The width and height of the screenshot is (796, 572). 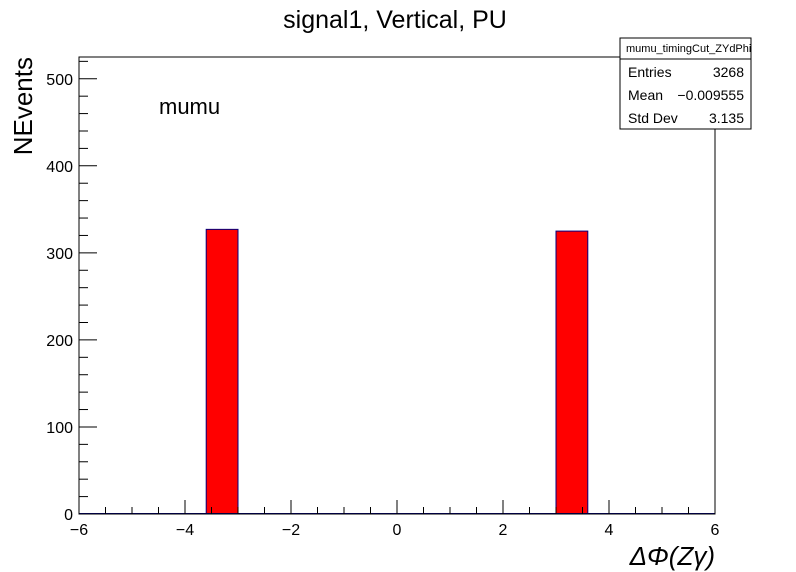 What do you see at coordinates (710, 95) in the screenshot?
I see `stats-mean-value: −0.009555` at bounding box center [710, 95].